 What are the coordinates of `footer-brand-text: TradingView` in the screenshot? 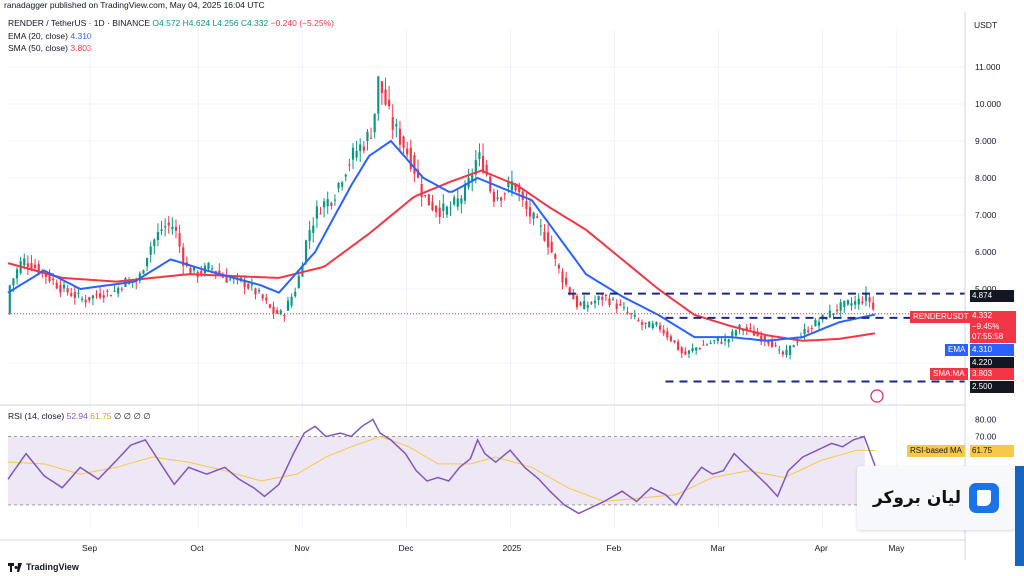 It's located at (52, 567).